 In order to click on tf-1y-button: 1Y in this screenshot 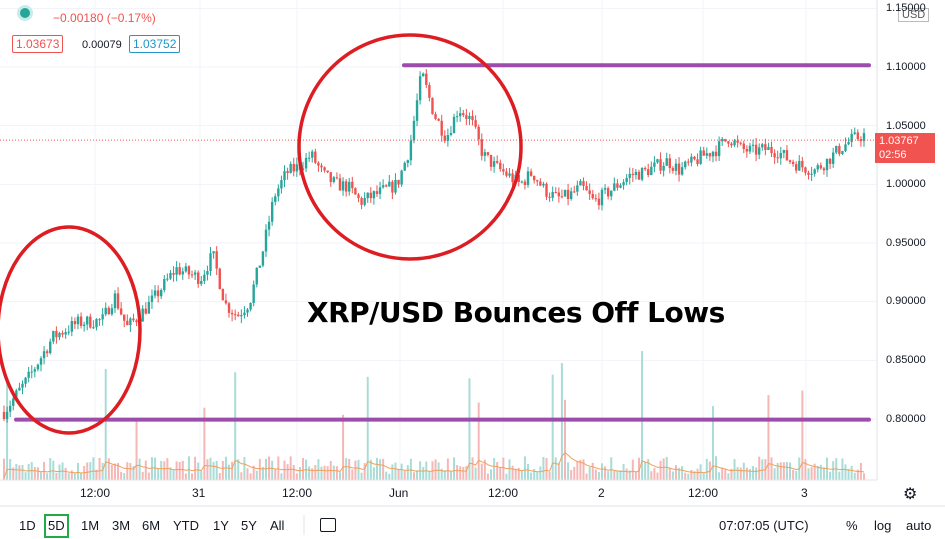, I will do `click(221, 525)`.